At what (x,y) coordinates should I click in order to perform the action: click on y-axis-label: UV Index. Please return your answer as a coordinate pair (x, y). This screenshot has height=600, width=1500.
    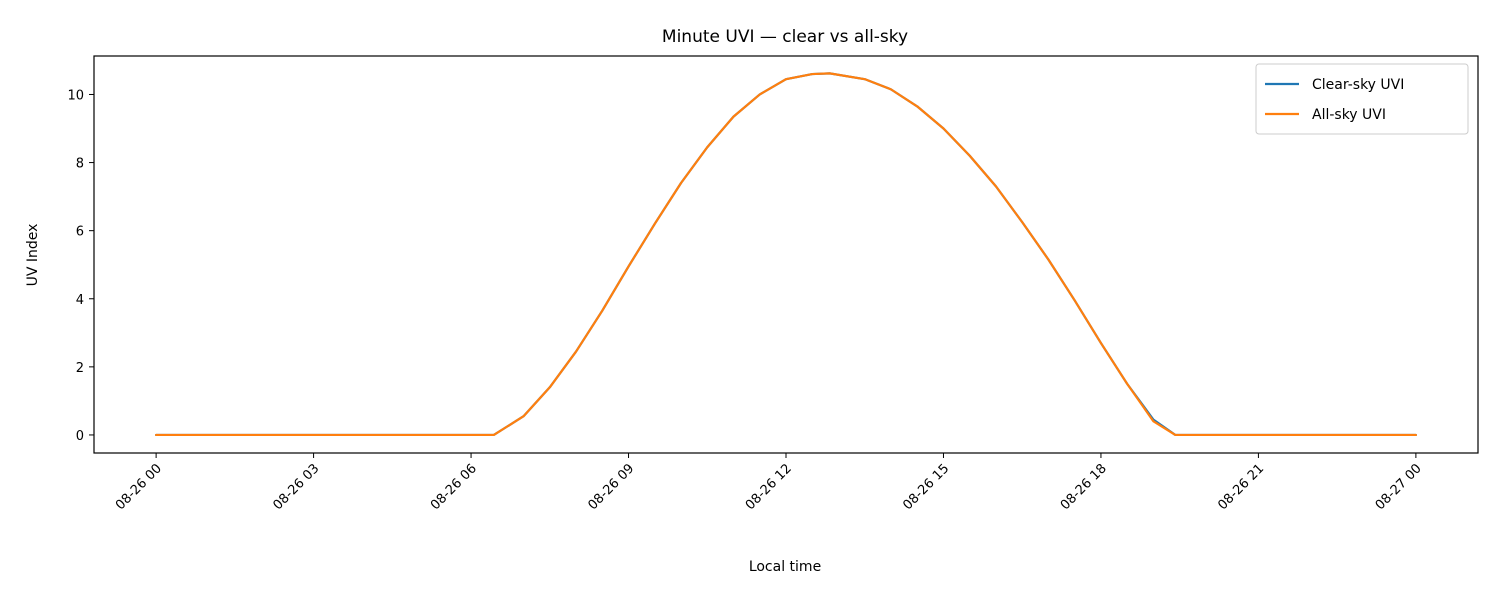
    Looking at the image, I should click on (33, 255).